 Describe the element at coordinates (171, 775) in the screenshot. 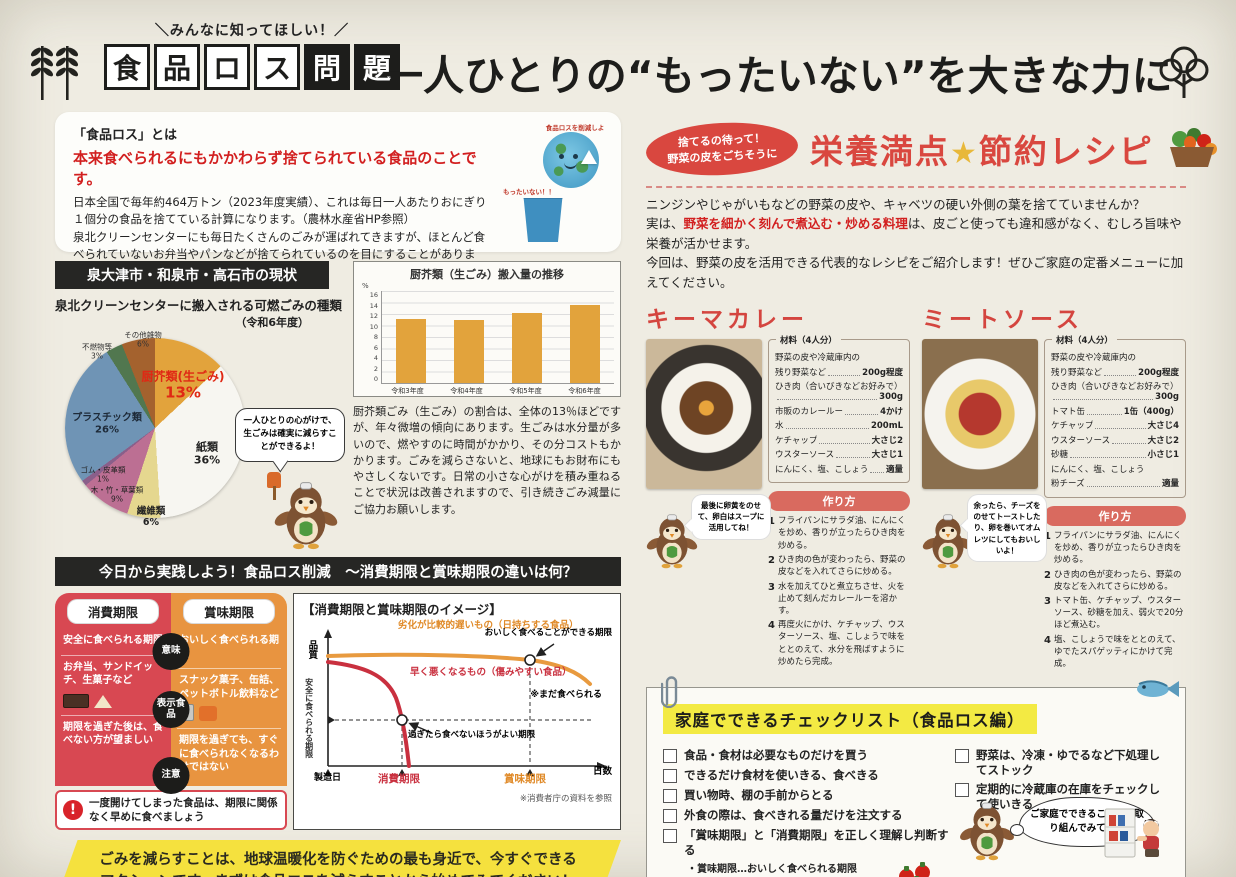

I see `row-badge-caution: 注意` at that location.